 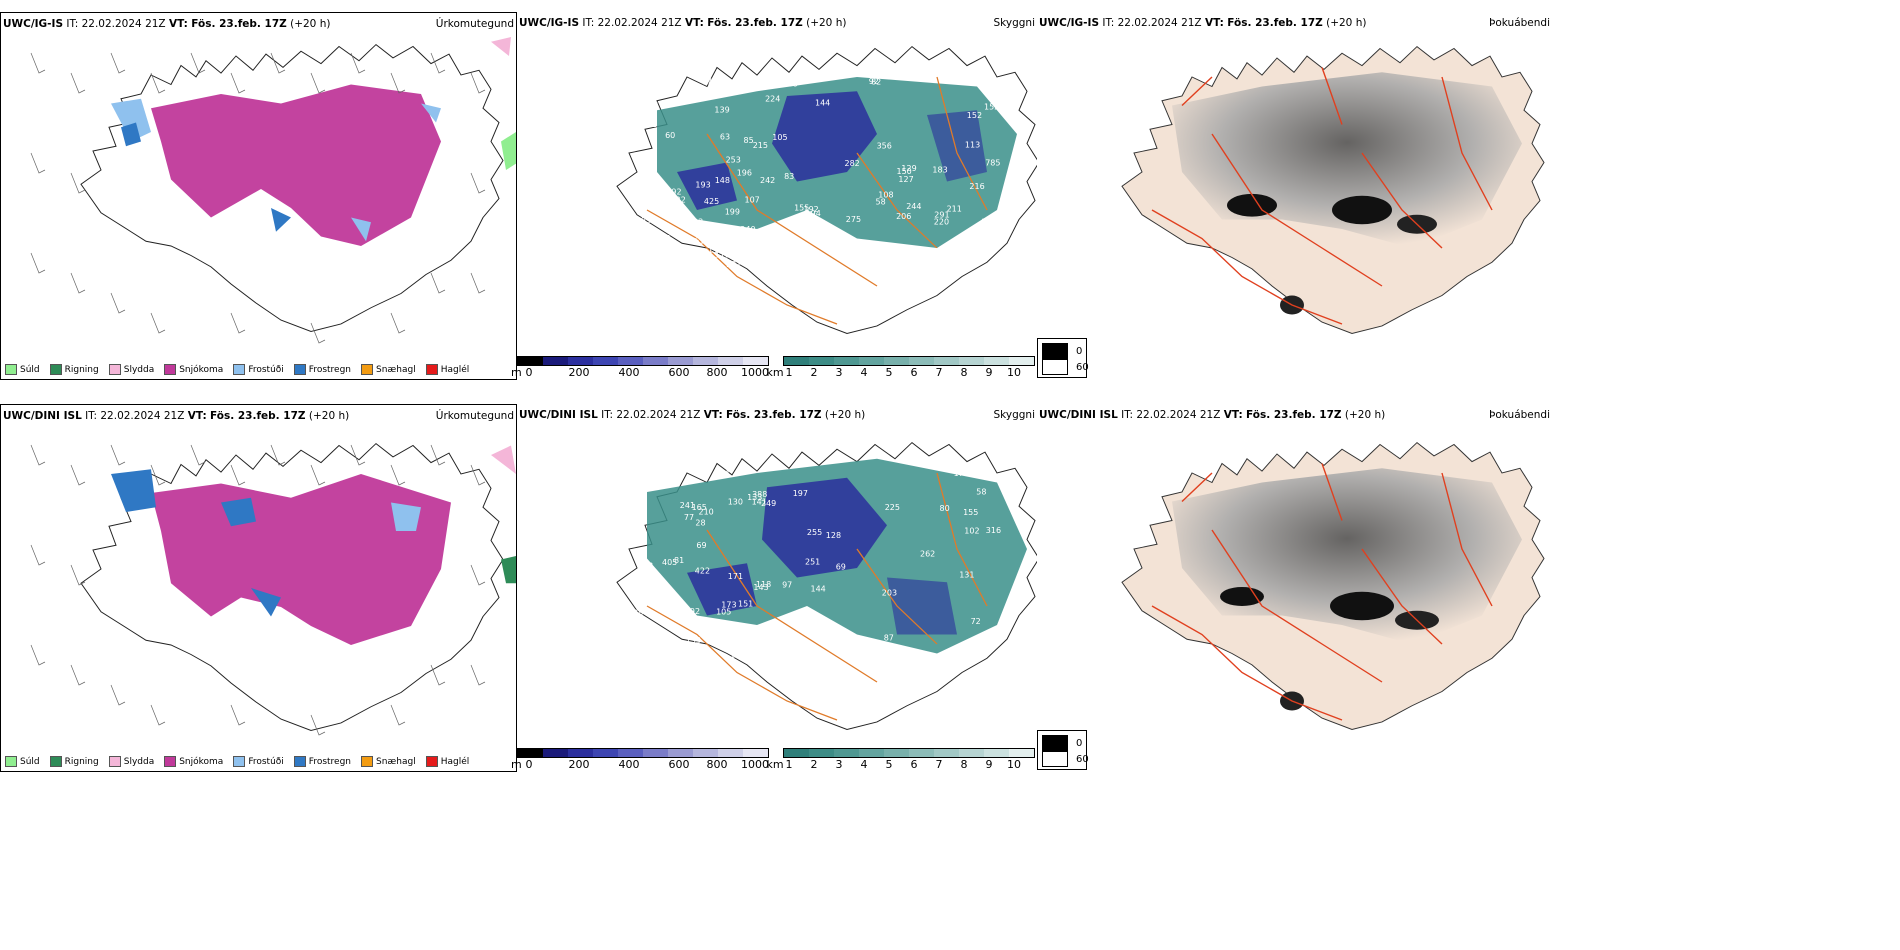 I want to click on visibility-value-label: 247, so click(x=805, y=260).